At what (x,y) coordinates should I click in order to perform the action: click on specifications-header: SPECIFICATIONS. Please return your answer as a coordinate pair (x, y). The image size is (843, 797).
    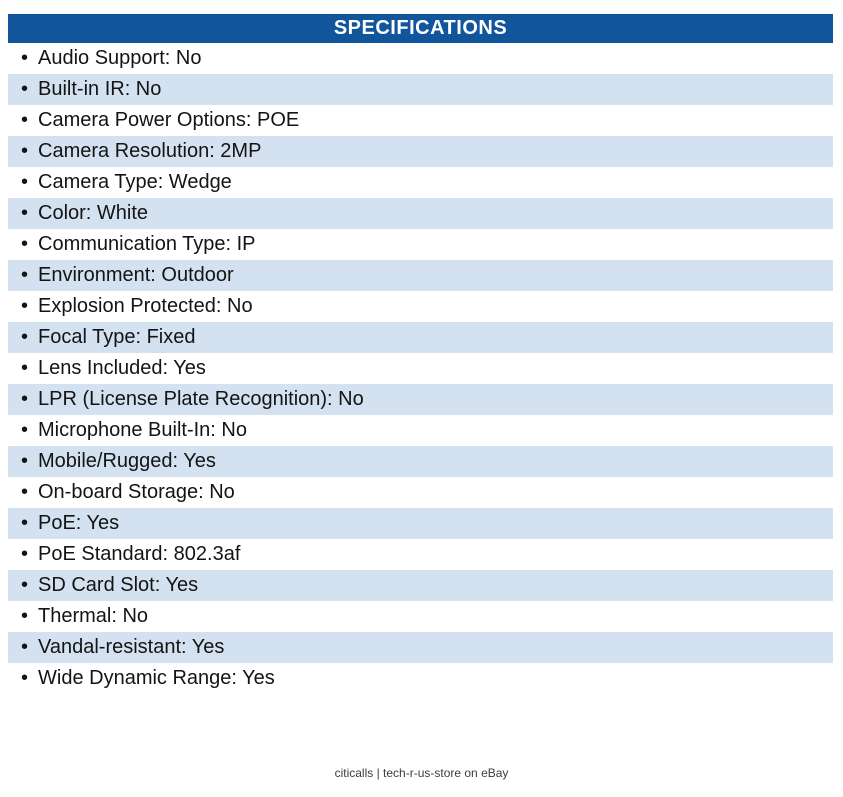
    Looking at the image, I should click on (420, 28).